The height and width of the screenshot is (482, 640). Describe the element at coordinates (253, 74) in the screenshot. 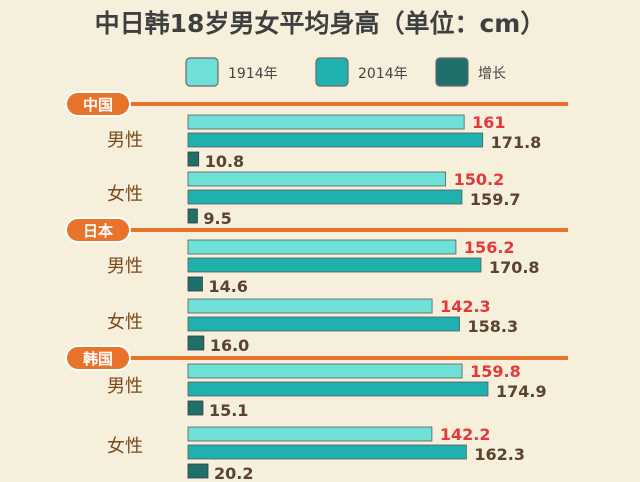

I see `legend-label-0: 1914年` at that location.